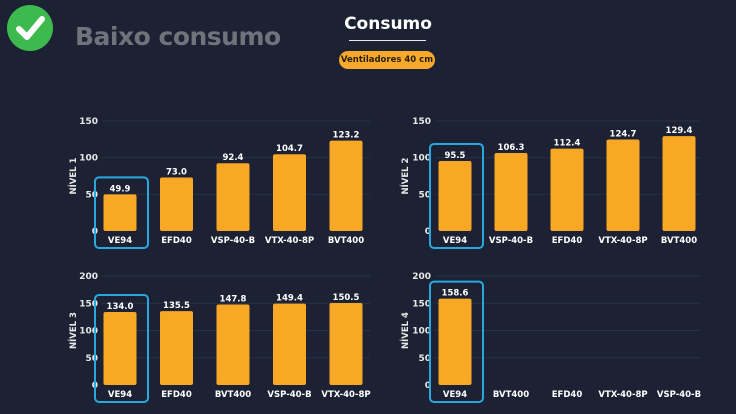 The width and height of the screenshot is (736, 414). Describe the element at coordinates (120, 307) in the screenshot. I see `value-label: 134.0` at that location.